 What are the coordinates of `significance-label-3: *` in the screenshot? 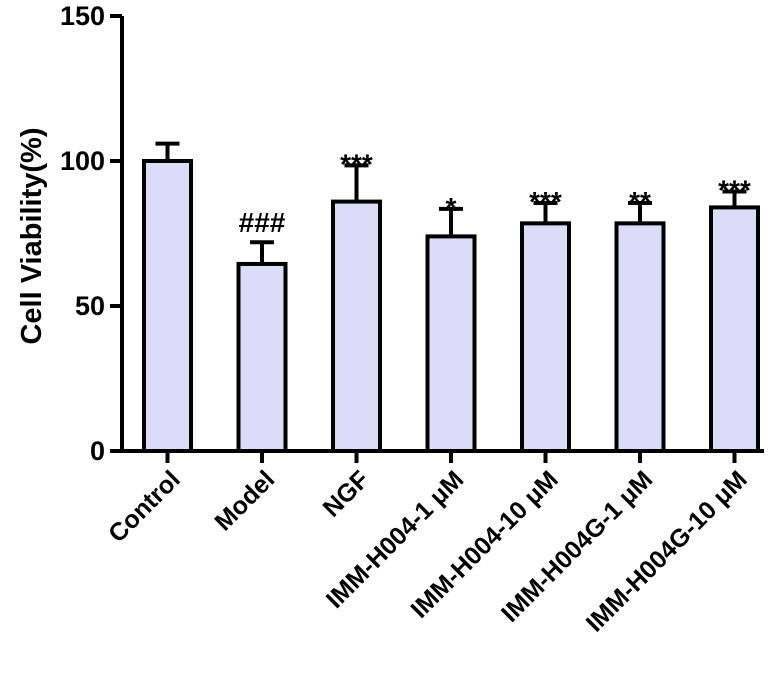 It's located at (451, 207).